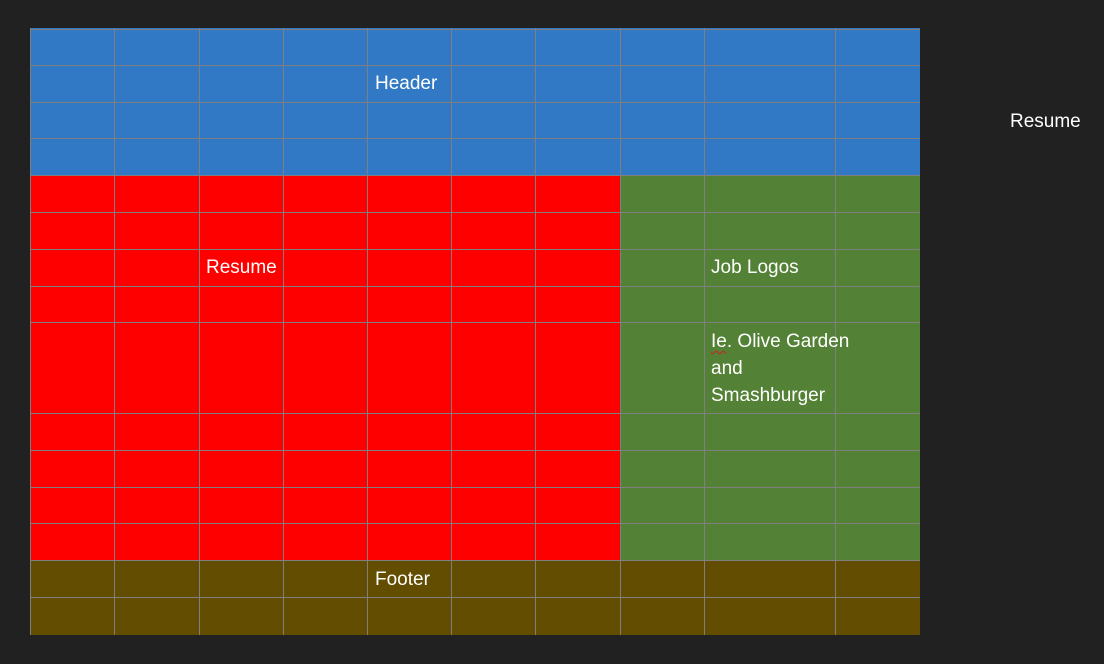 The height and width of the screenshot is (664, 1104). I want to click on job-logos-note-text: . Olive Garden and Smashburger, so click(780, 368).